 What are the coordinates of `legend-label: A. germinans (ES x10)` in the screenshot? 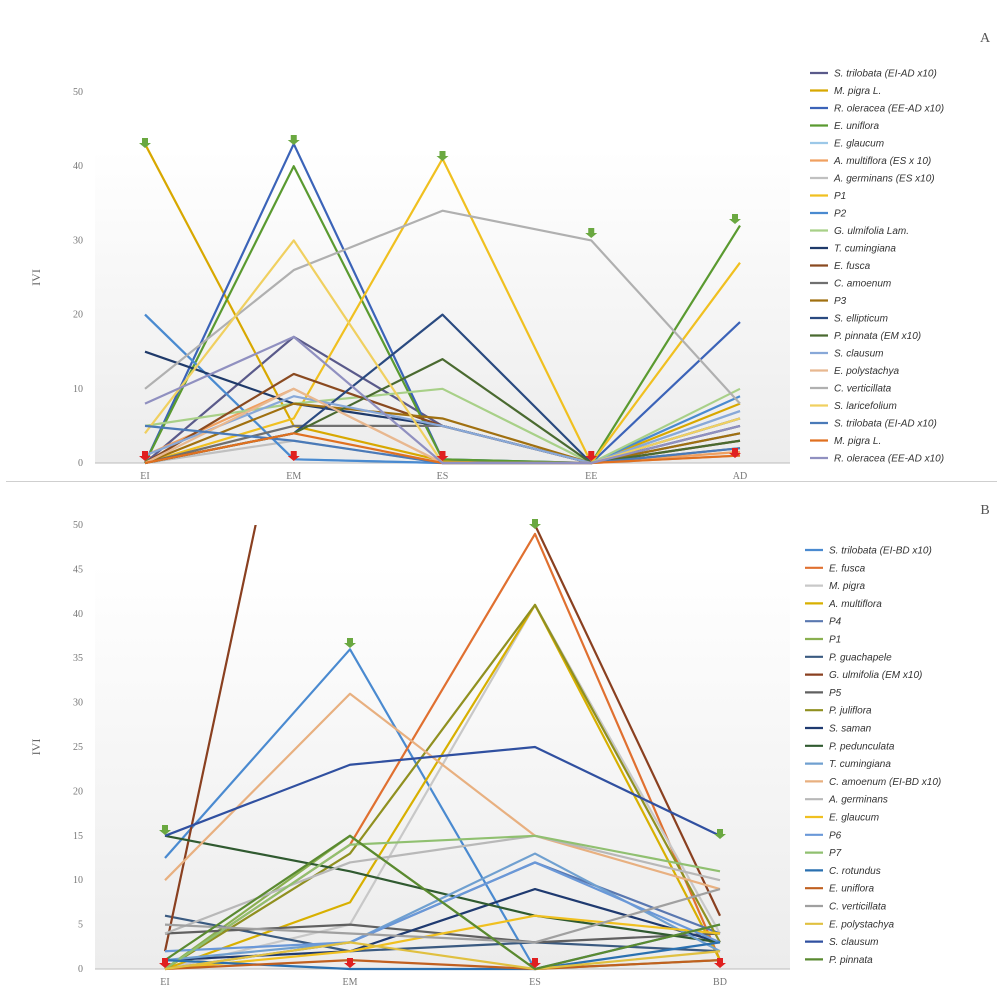 It's located at (884, 179).